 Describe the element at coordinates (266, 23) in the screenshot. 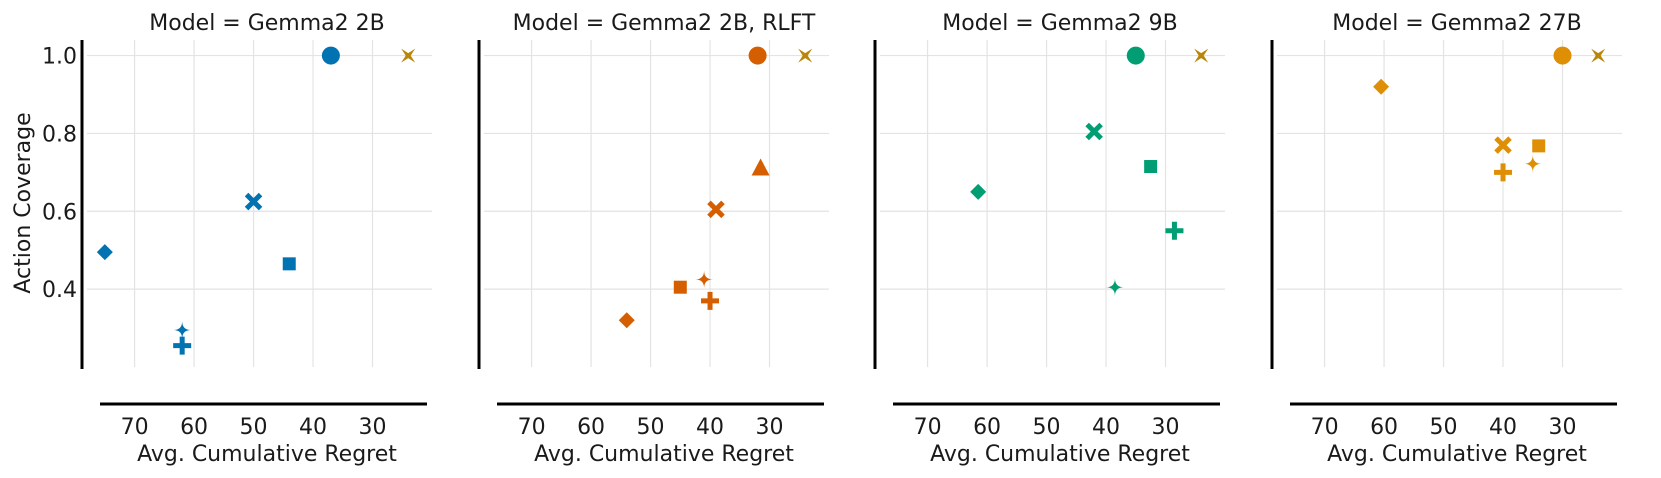

I see `panel-title: Model = Gemma2 2B` at that location.